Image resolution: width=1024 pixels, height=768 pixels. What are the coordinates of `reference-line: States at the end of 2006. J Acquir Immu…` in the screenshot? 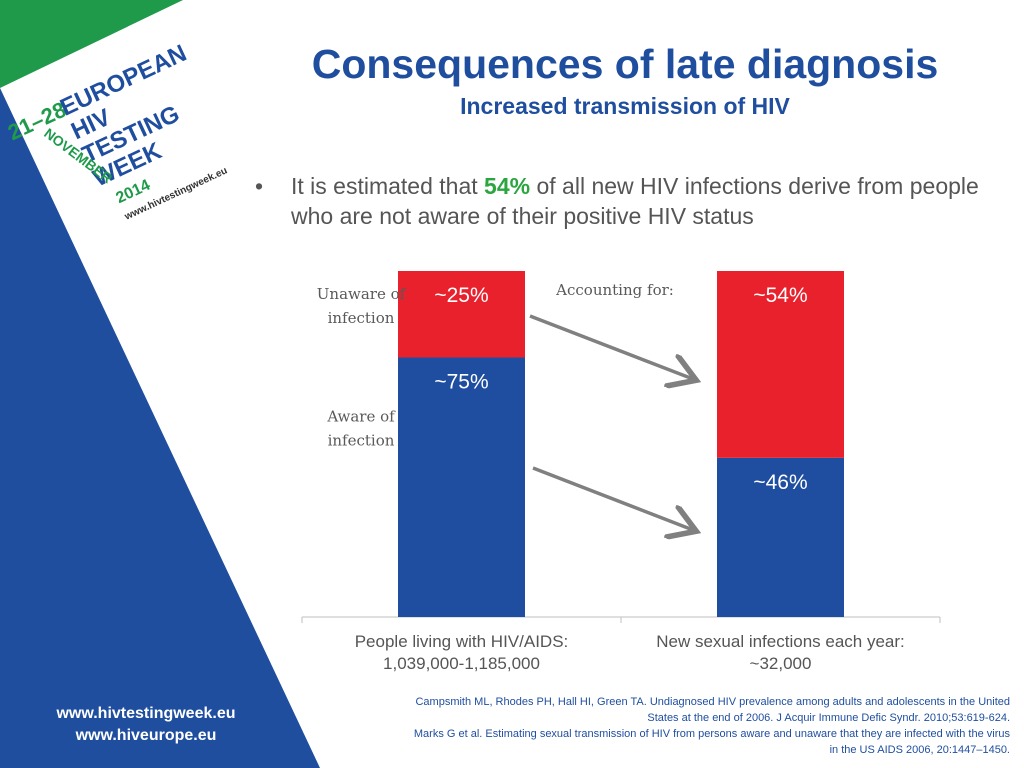 It's located at (828, 718).